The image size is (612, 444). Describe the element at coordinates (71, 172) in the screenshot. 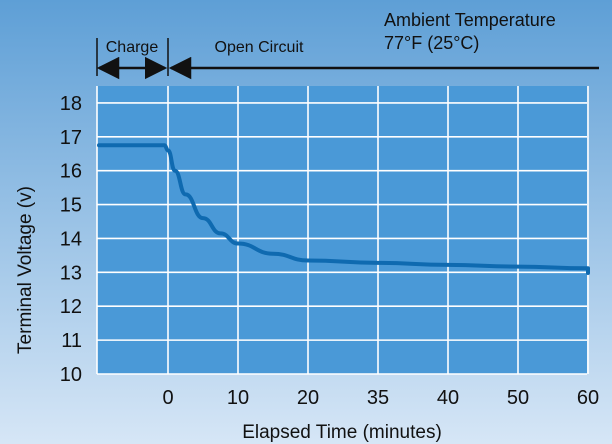

I see `y-tick-label: 16` at that location.